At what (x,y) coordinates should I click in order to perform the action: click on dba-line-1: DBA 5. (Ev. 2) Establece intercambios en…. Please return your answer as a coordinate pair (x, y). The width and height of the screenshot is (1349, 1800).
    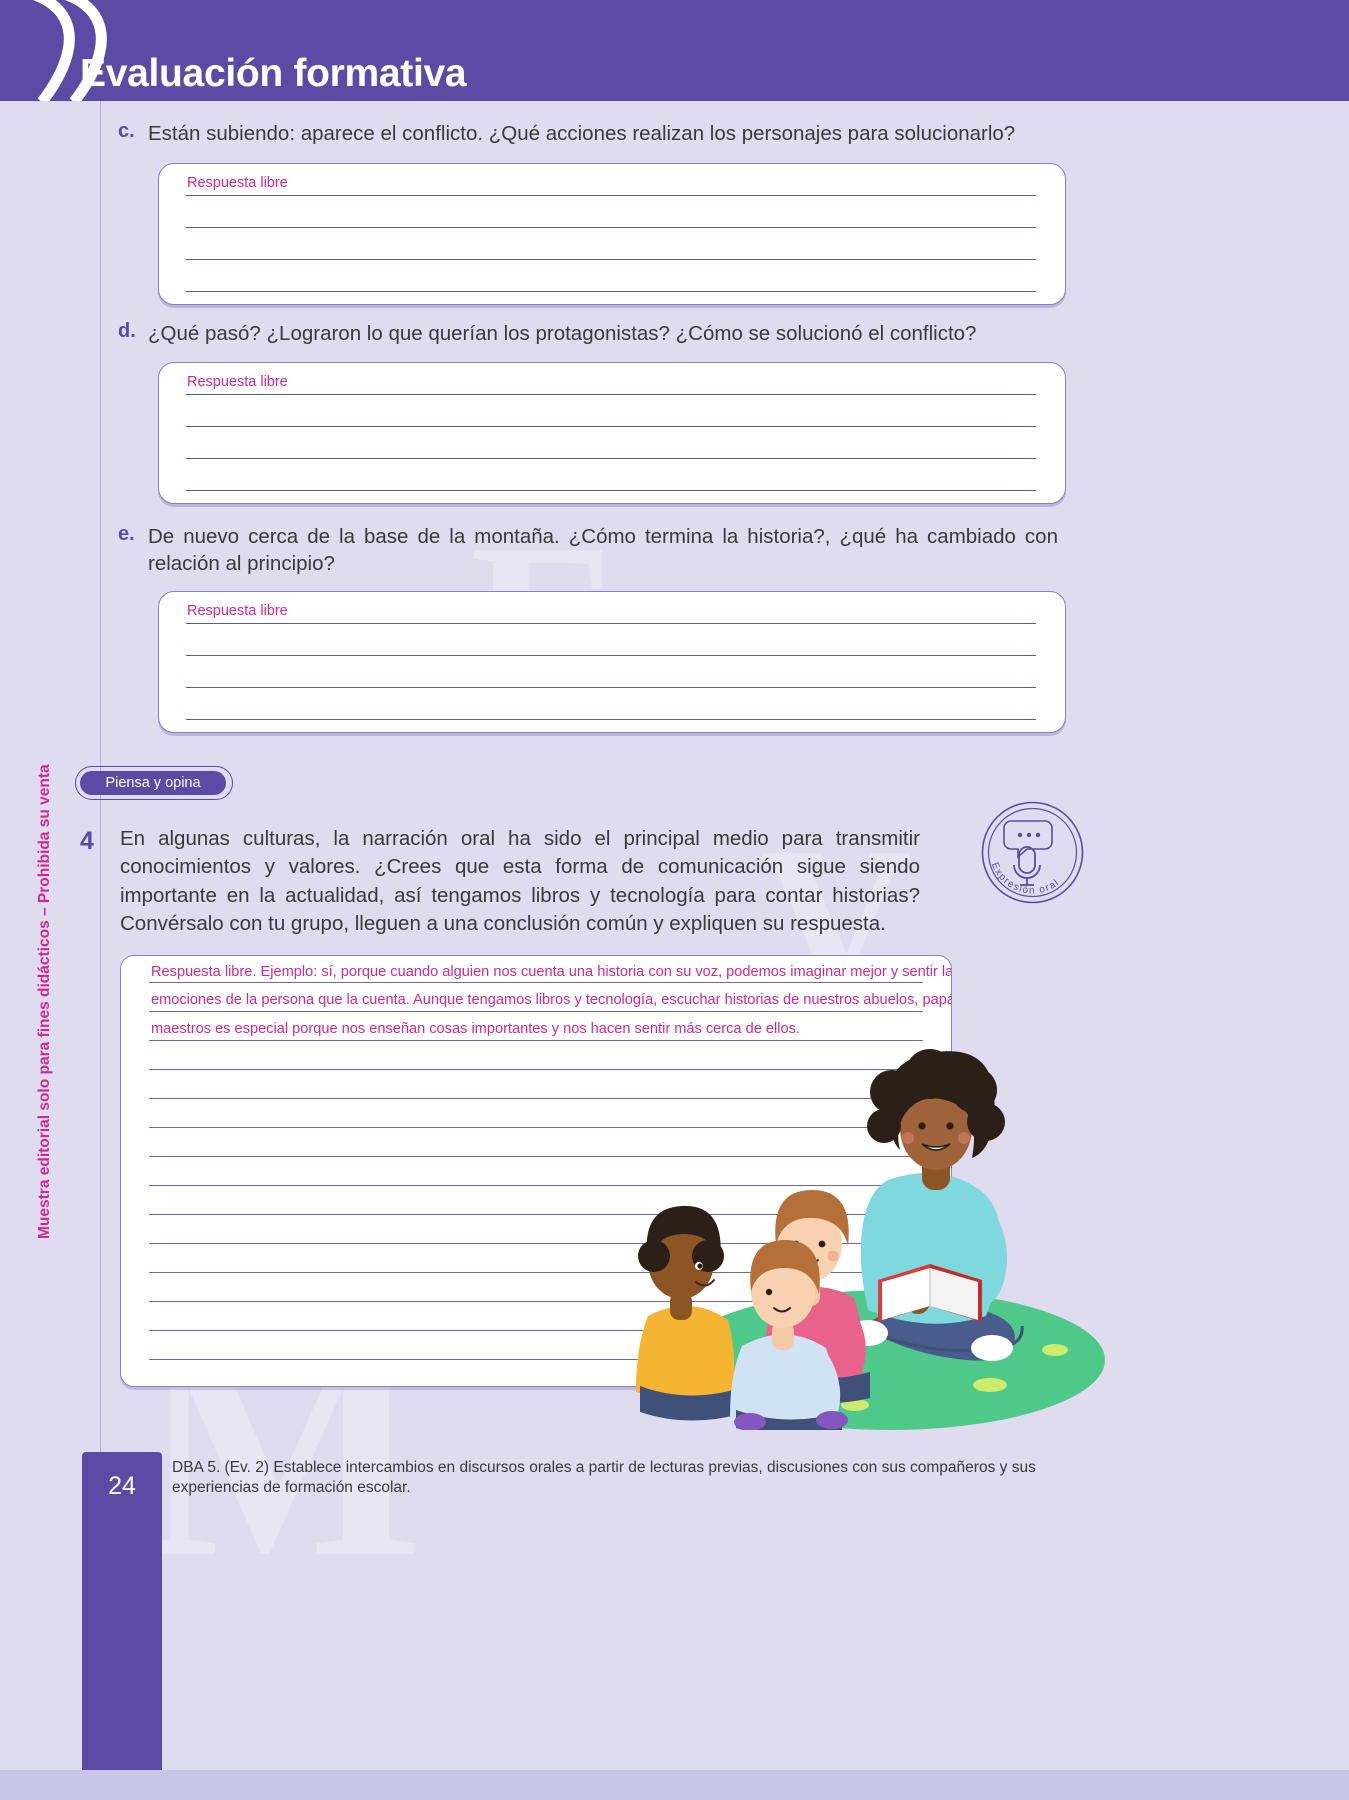
    Looking at the image, I should click on (584, 1467).